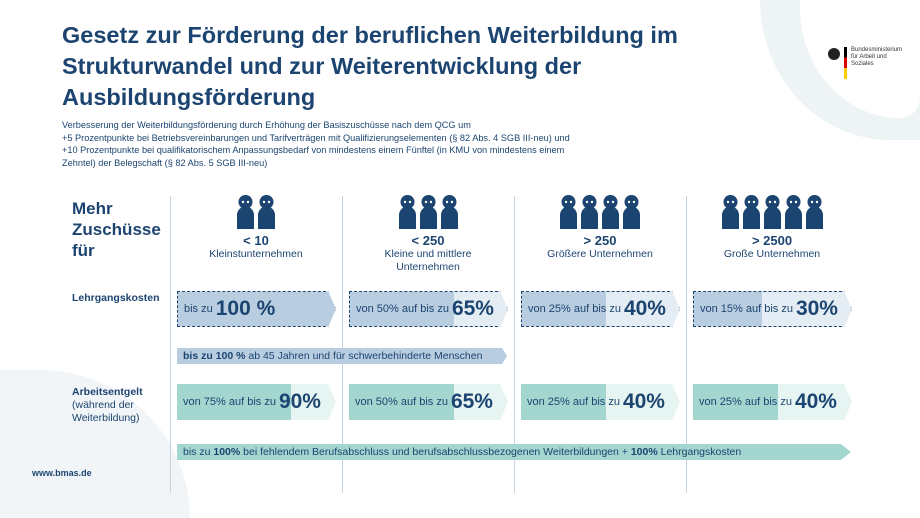  I want to click on company-size-column: < 250 Kleine und mittlere Unternehmen, so click(428, 233).